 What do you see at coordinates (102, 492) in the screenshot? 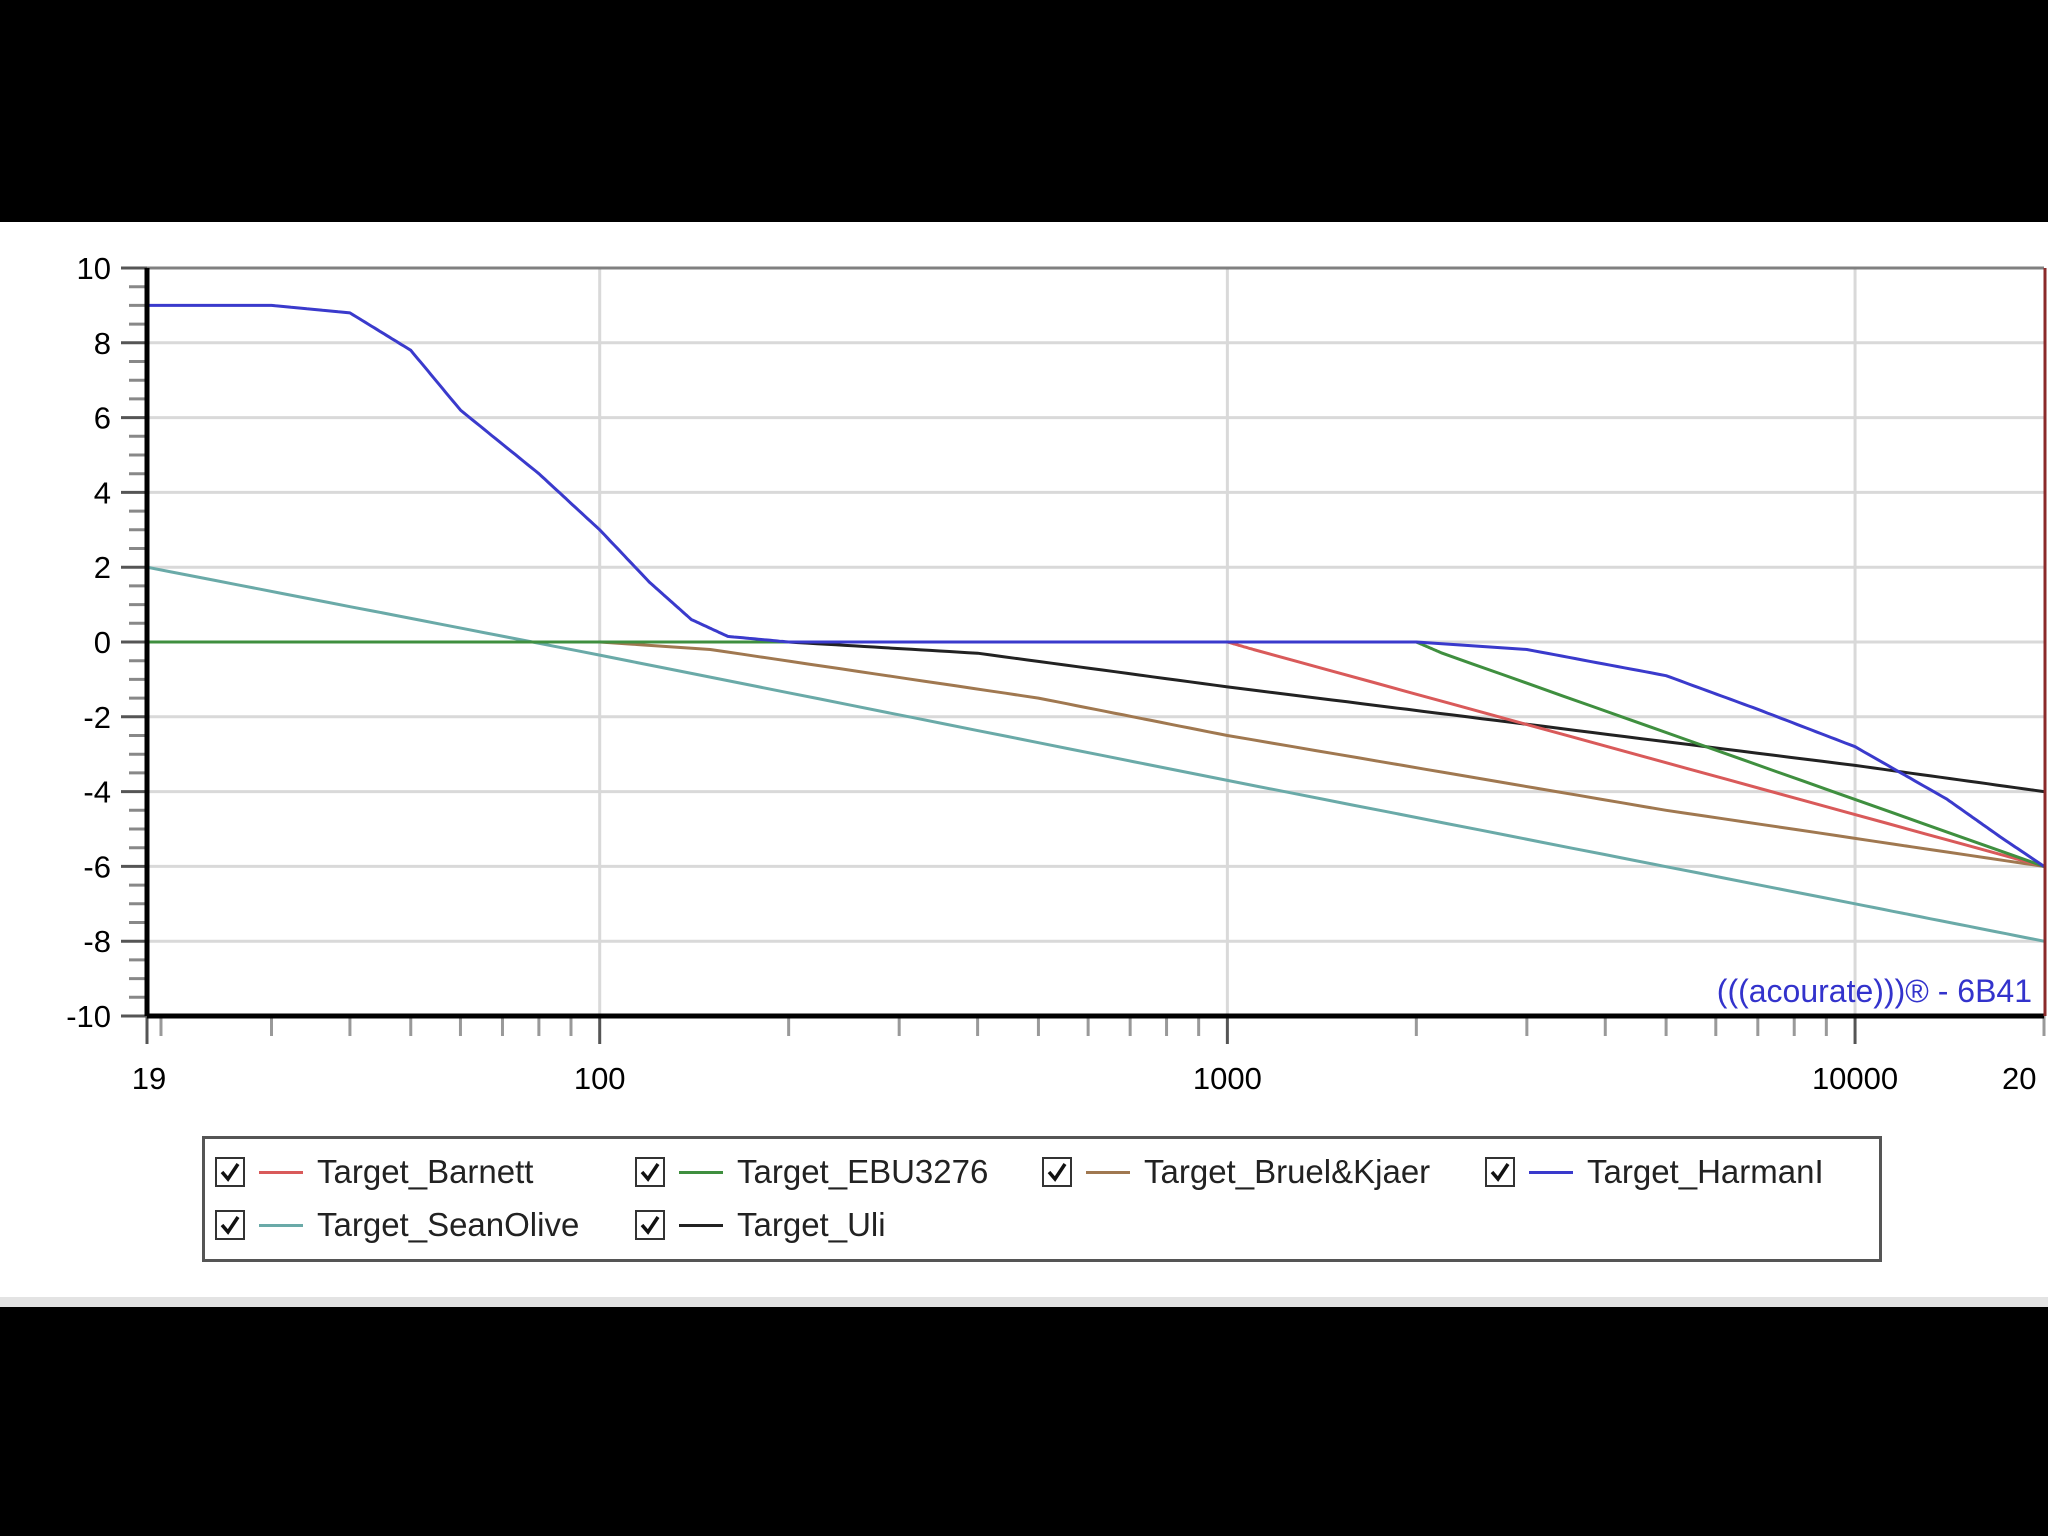
I see `y-tick-label: 4` at bounding box center [102, 492].